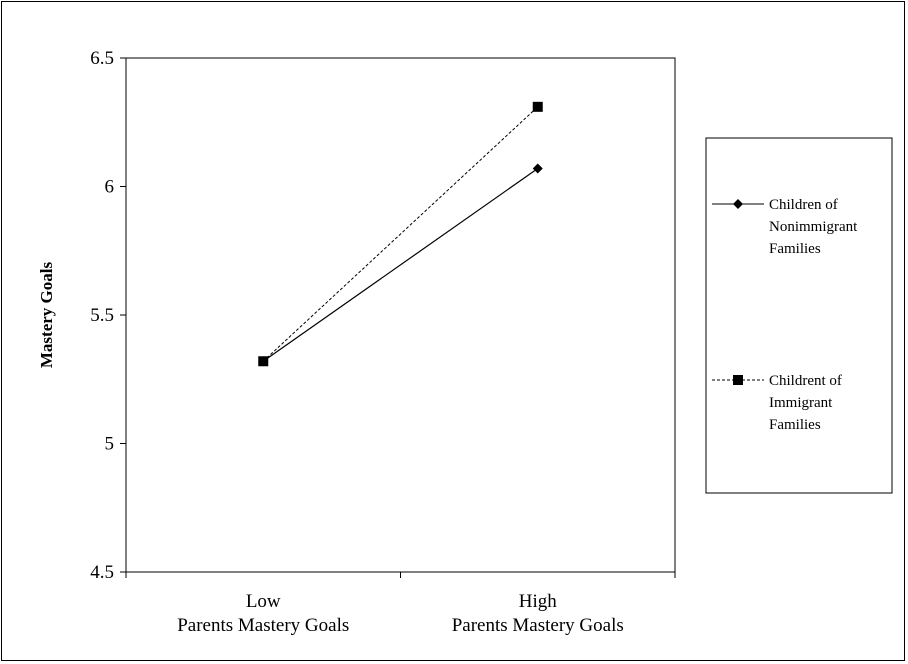 Image resolution: width=908 pixels, height=664 pixels. I want to click on legend-label-line: Nonimmigrant, so click(813, 227).